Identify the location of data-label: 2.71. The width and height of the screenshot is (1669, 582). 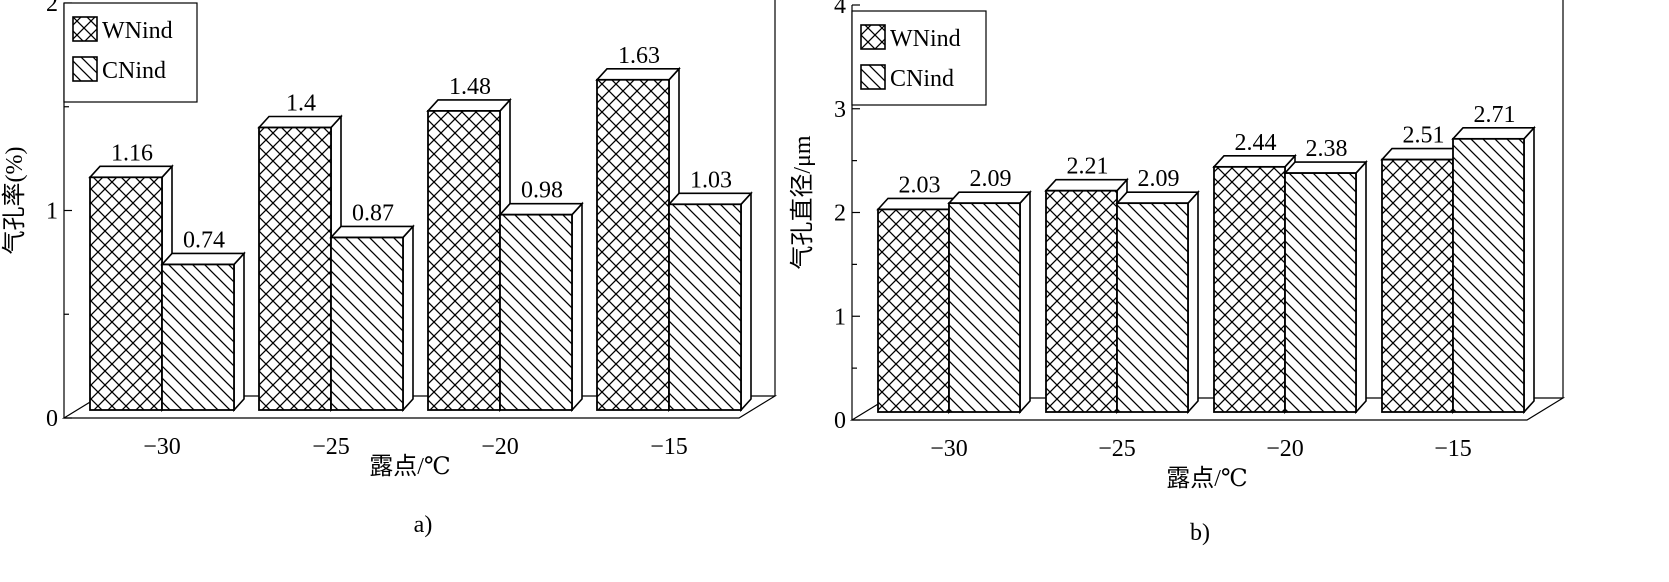
(1495, 115).